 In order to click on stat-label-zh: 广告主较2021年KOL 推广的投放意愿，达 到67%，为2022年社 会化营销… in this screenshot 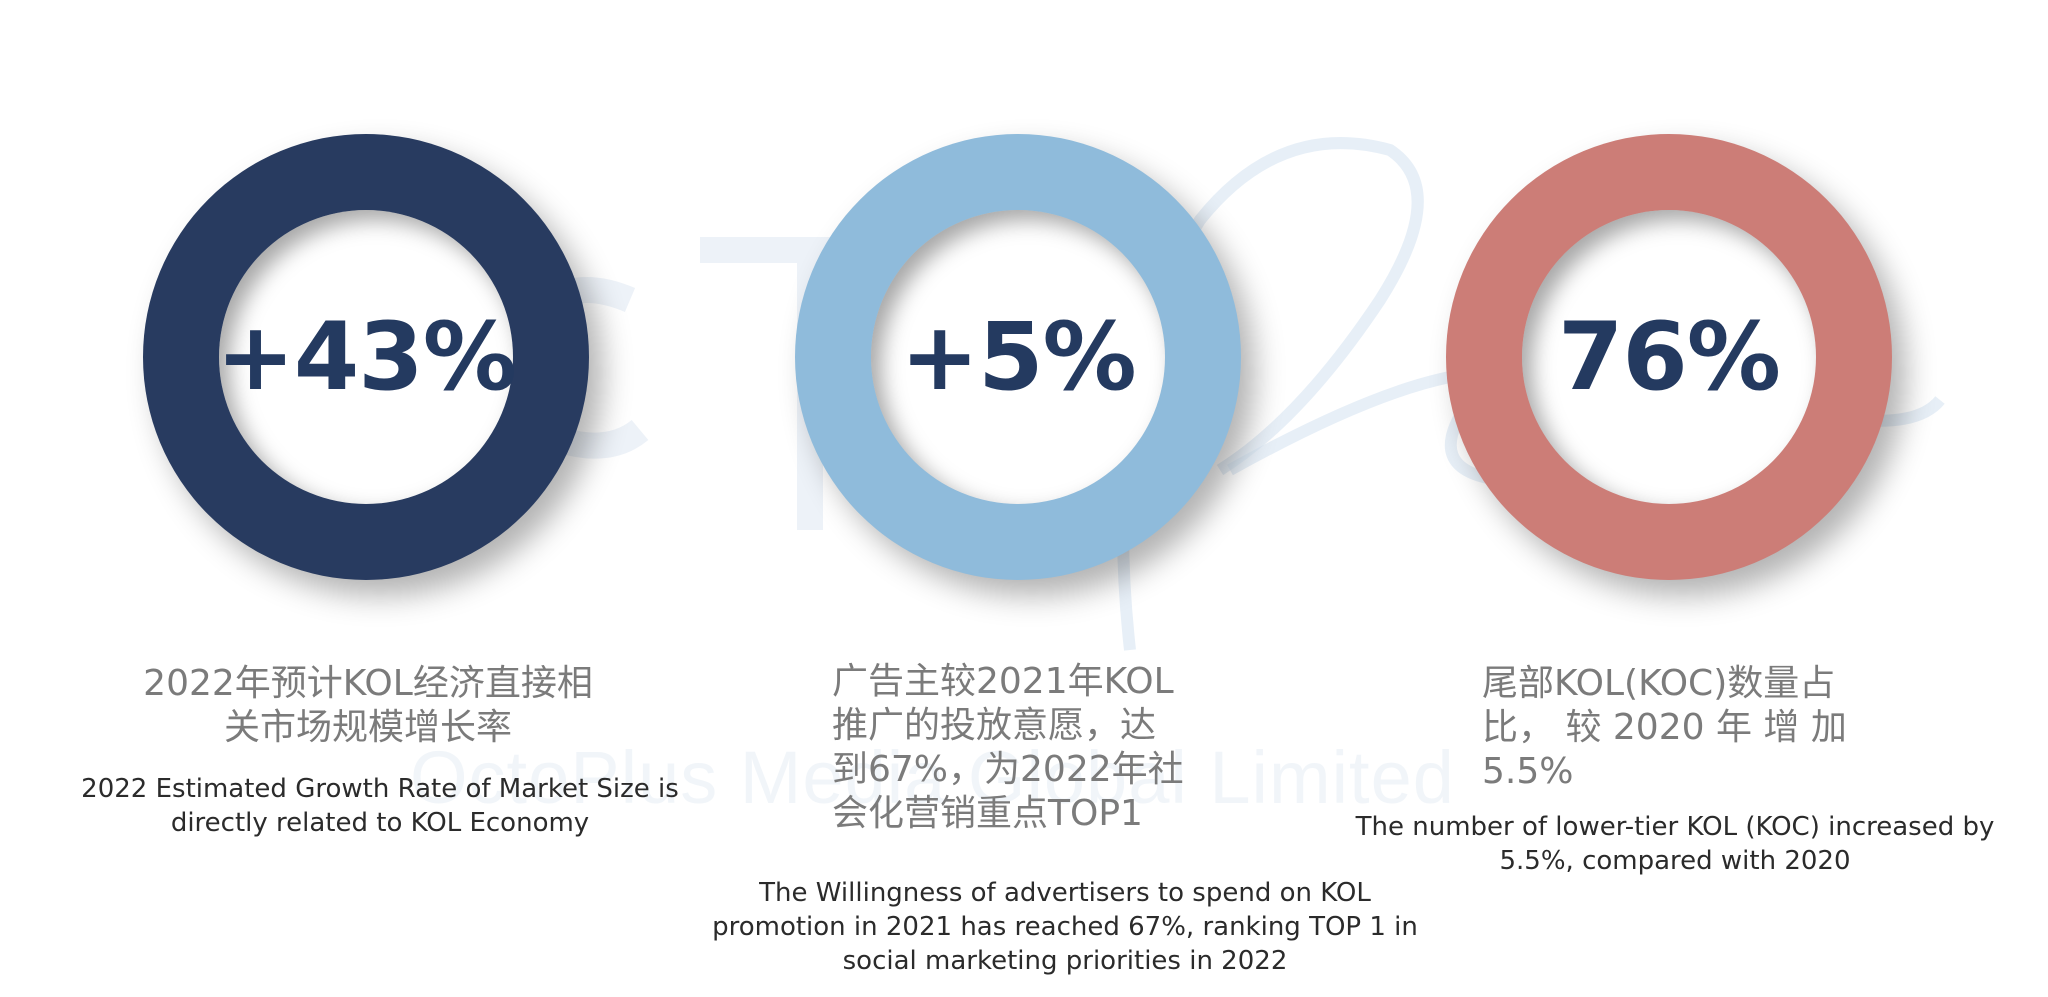, I will do `click(1008, 747)`.